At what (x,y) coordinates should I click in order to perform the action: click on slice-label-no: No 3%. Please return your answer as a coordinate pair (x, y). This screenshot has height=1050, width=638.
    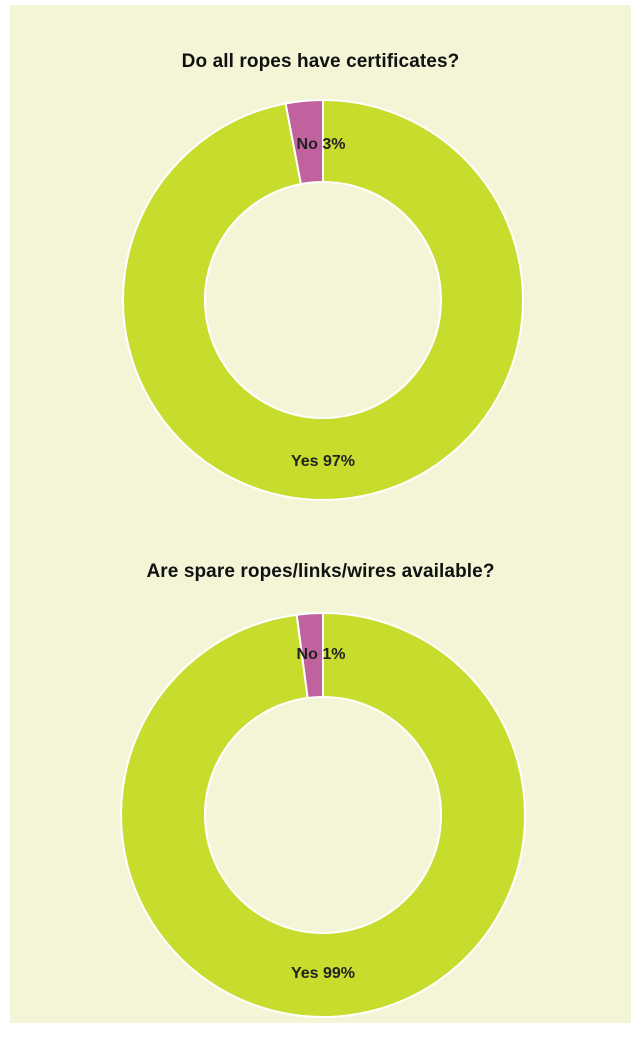
    Looking at the image, I should click on (321, 144).